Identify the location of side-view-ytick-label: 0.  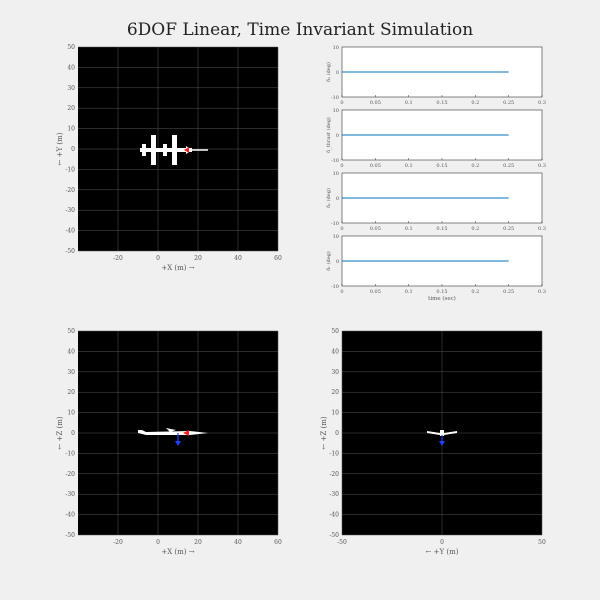
(73, 433).